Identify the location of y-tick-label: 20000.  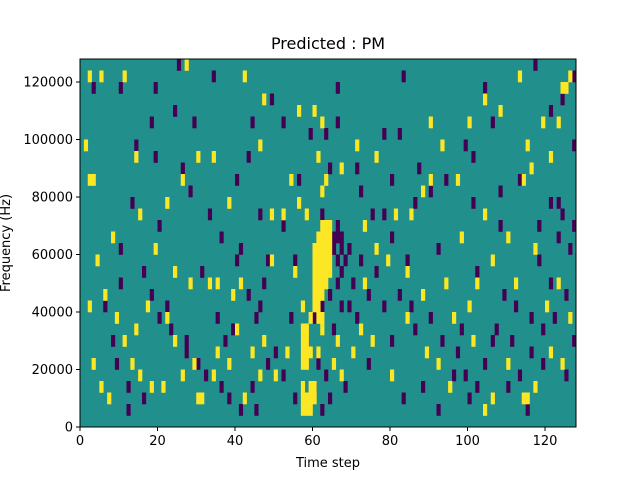
(52, 370).